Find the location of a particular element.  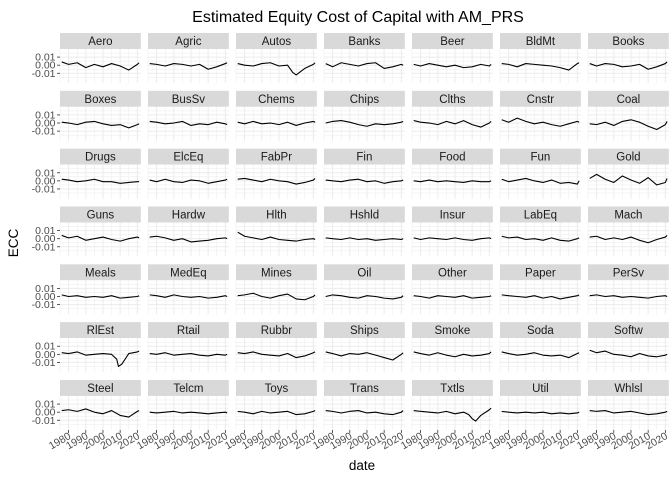

facet-cnstr: Cnstr is located at coordinates (540, 115).